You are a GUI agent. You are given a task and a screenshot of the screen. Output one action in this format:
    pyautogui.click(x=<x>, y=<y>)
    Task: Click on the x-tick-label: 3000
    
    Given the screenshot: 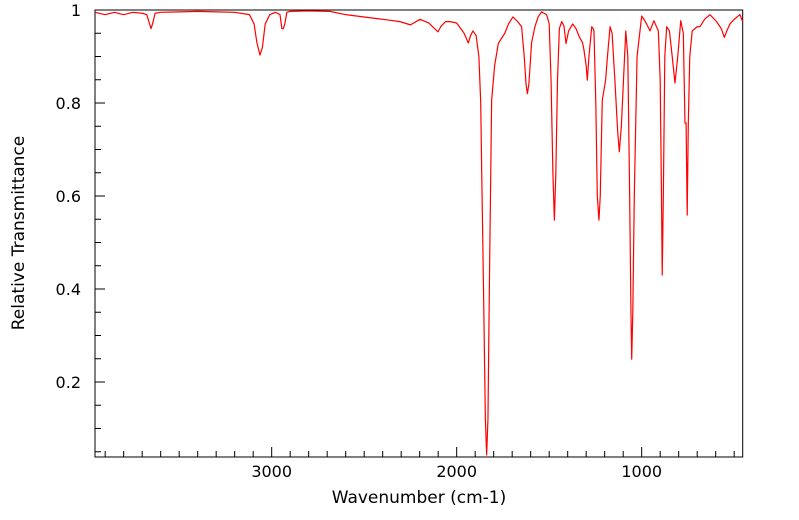 What is the action you would take?
    pyautogui.click(x=271, y=471)
    